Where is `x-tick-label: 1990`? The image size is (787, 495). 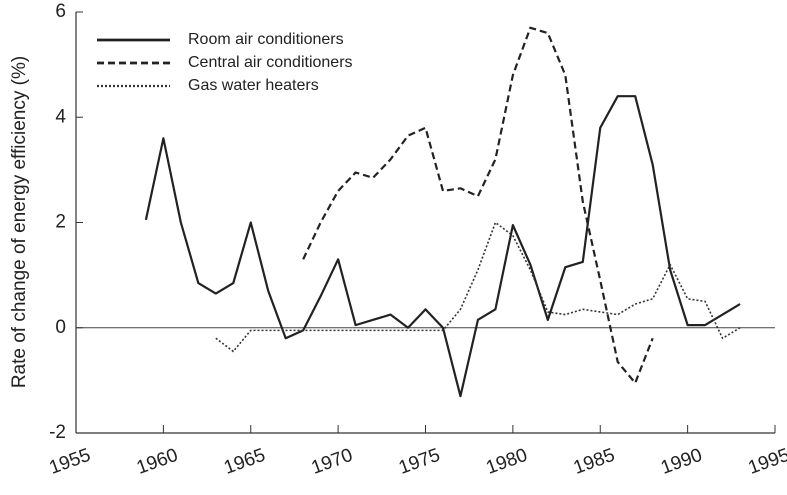 x-tick-label: 1990 is located at coordinates (681, 462).